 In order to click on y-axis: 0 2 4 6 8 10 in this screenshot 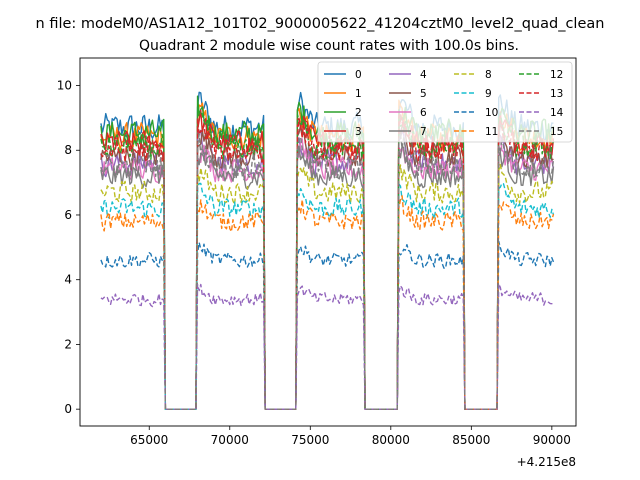, I will do `click(68, 247)`.